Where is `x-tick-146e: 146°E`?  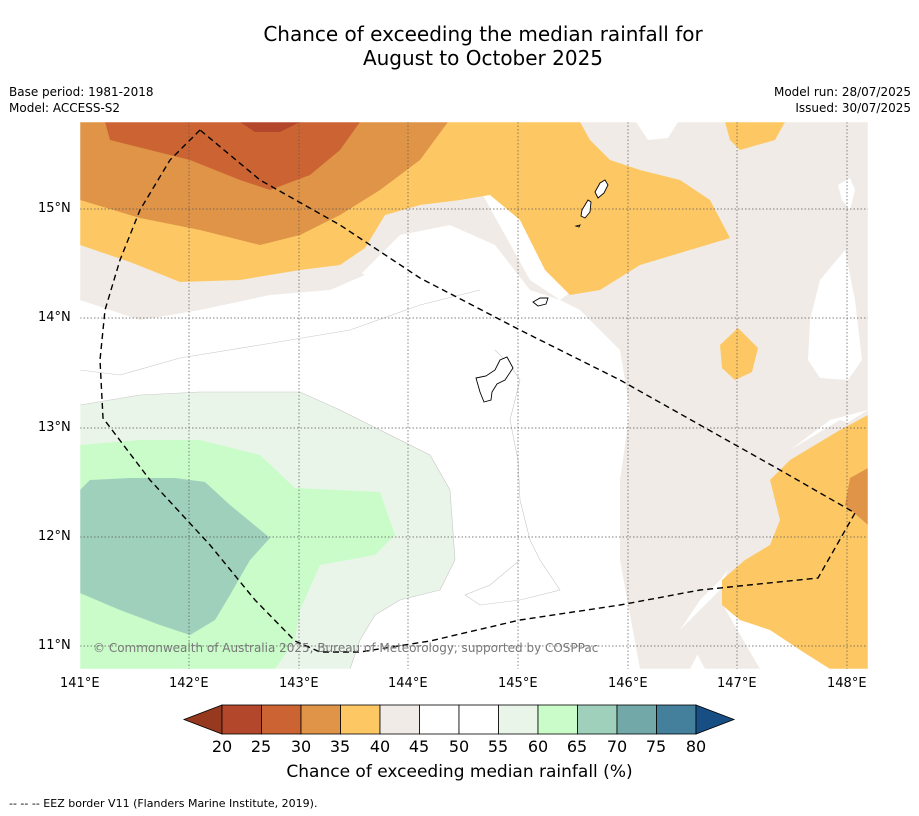 x-tick-146e: 146°E is located at coordinates (628, 683).